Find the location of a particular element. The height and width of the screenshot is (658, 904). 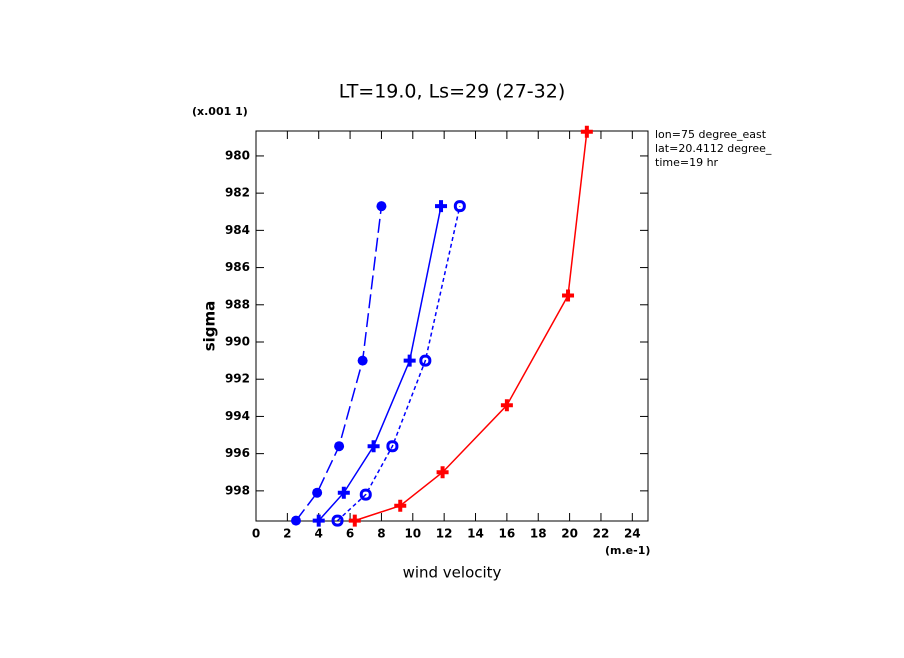

x-tick-label: 24 is located at coordinates (632, 534).